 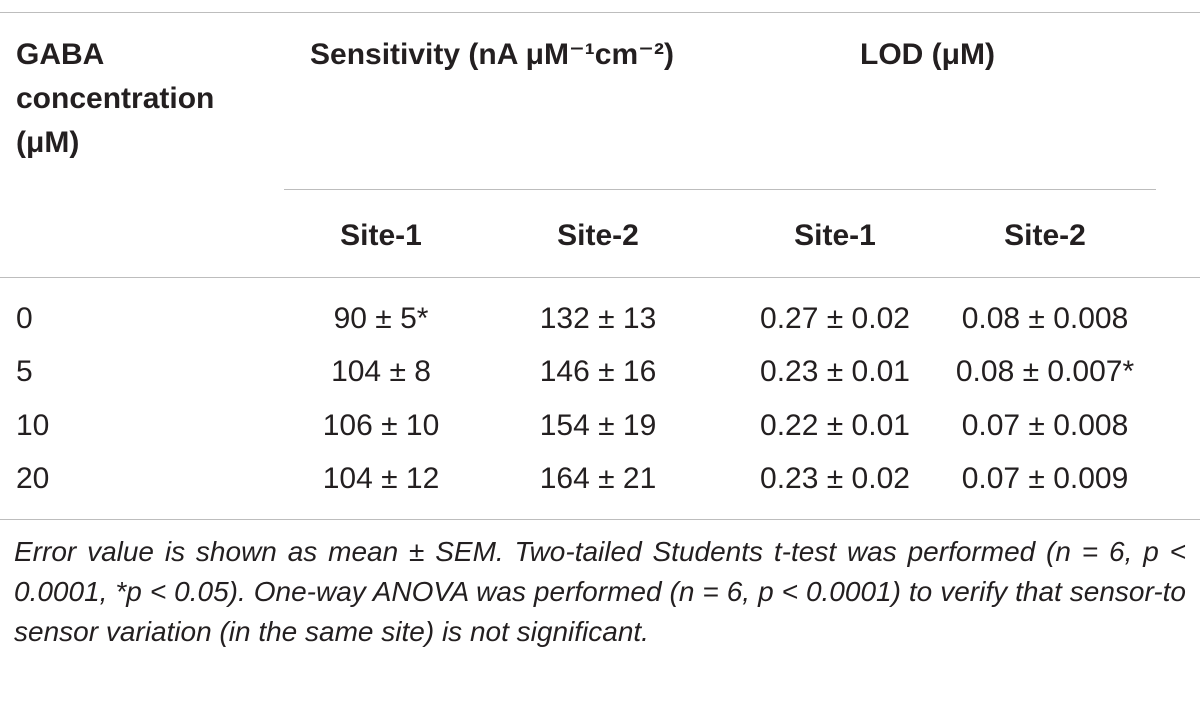 What do you see at coordinates (600, 277) in the screenshot?
I see `header-bottom-rule` at bounding box center [600, 277].